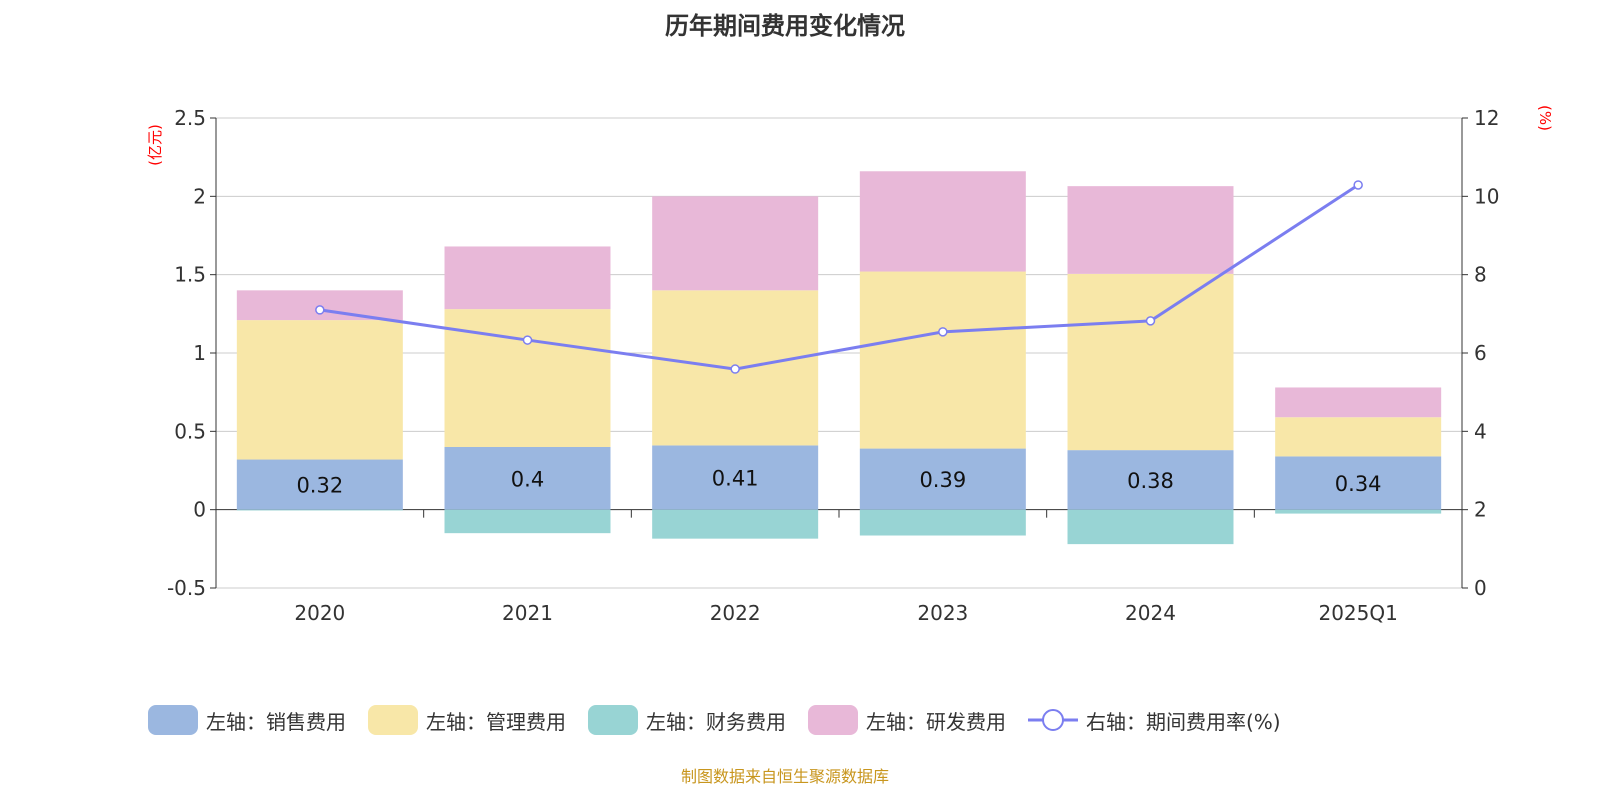  What do you see at coordinates (155, 145) in the screenshot?
I see `left-axis-label: (亿元)` at bounding box center [155, 145].